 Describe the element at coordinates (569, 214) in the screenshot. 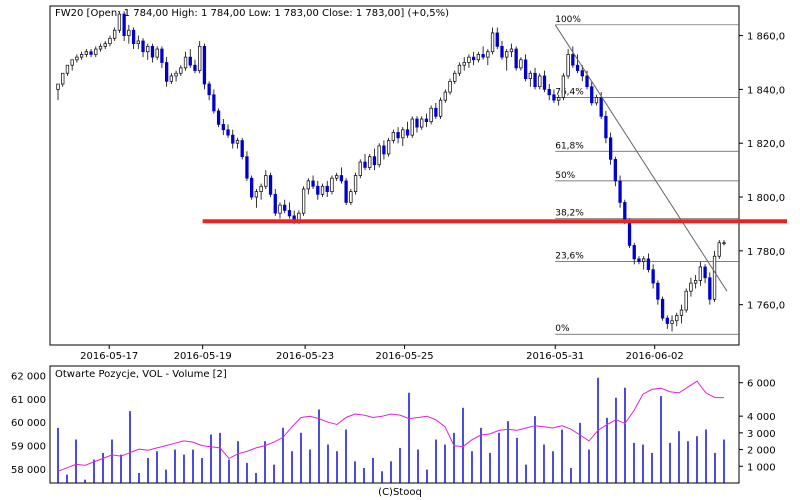

I see `fibonacci-level-label: 38,2%` at that location.